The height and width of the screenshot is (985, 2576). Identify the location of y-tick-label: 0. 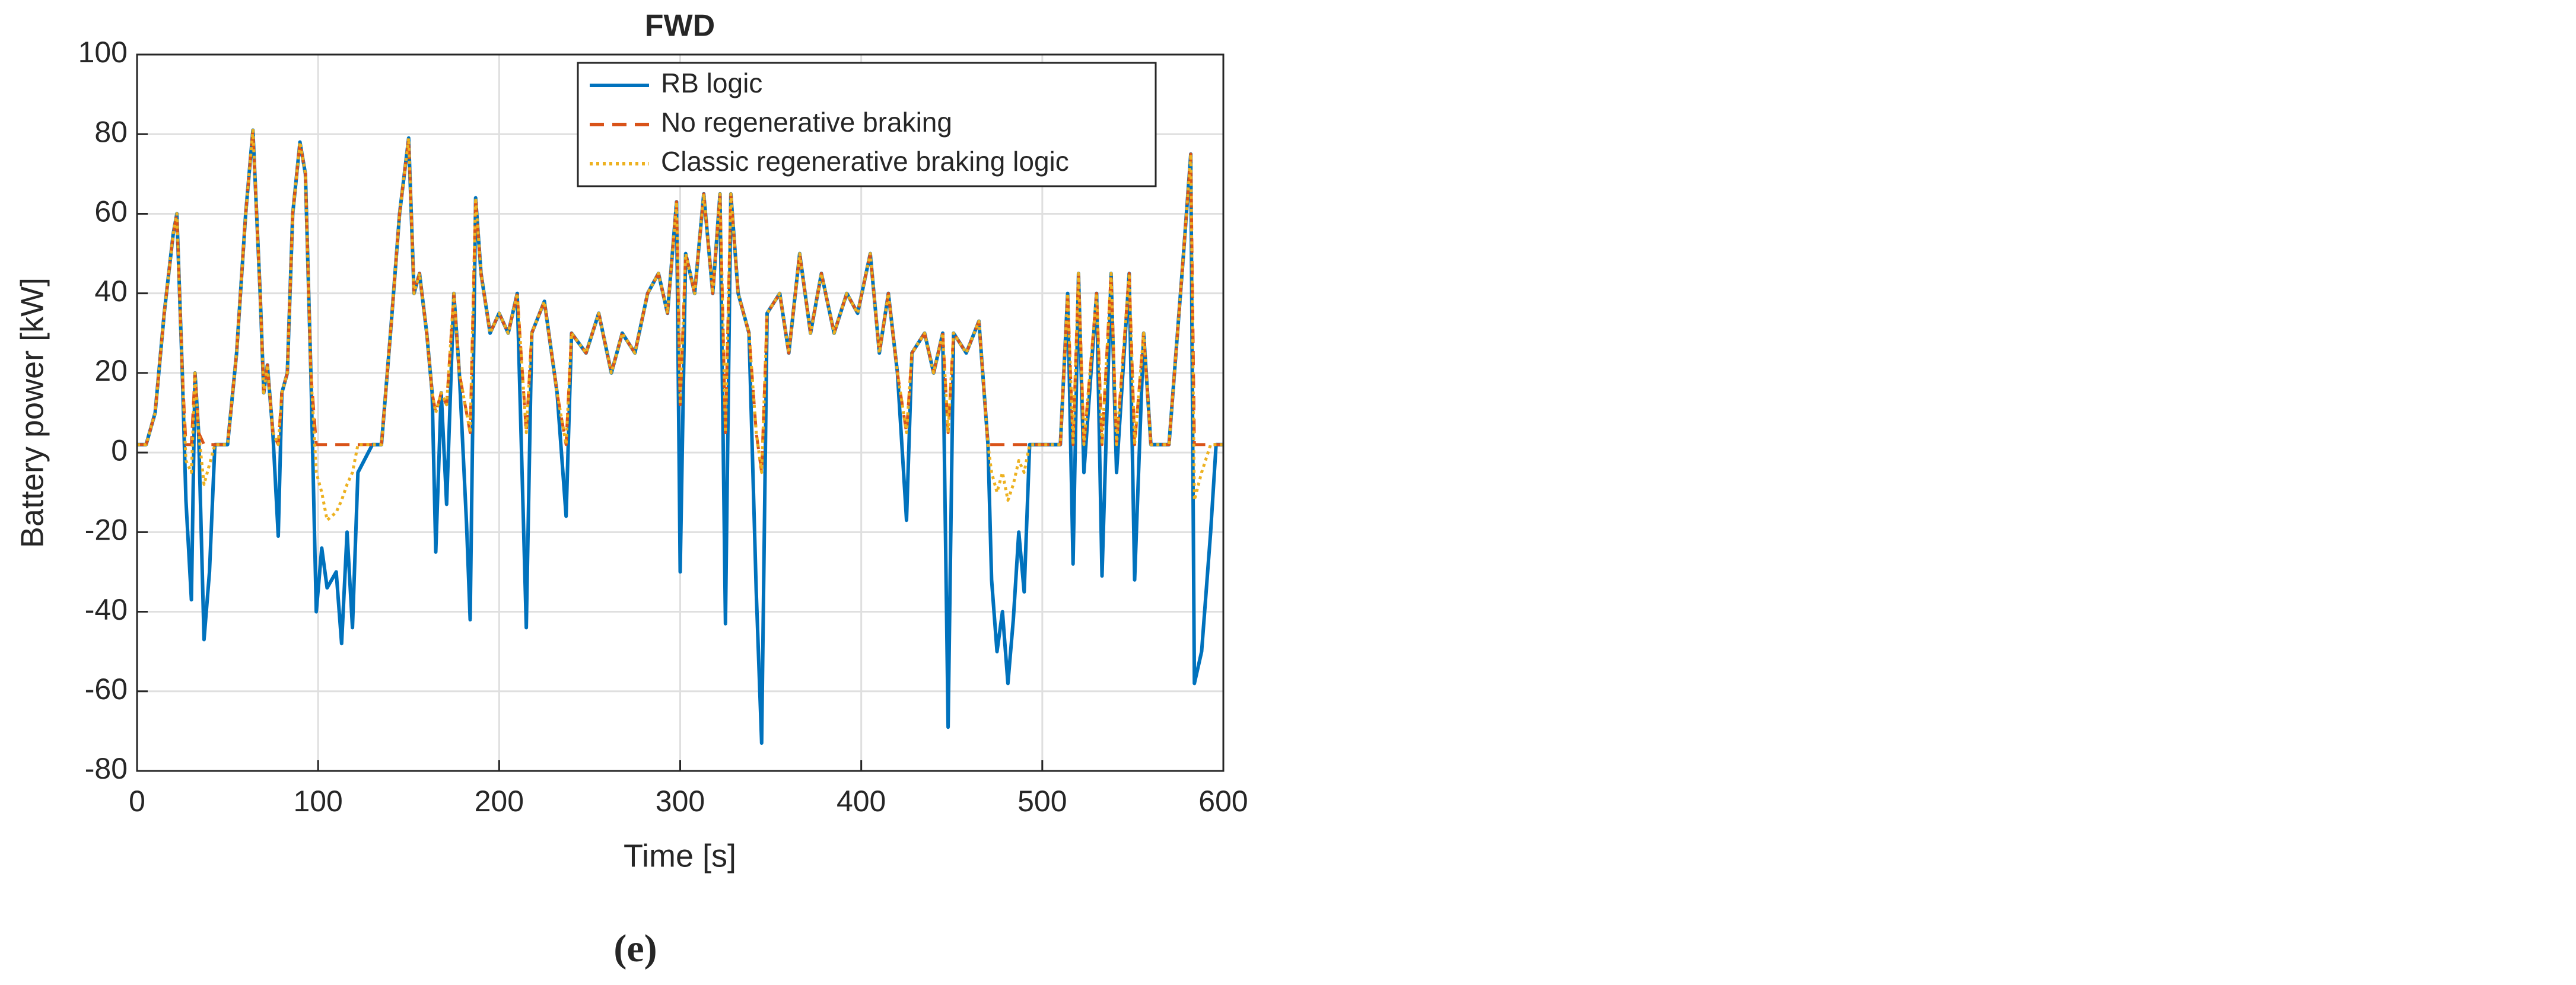
(119, 450).